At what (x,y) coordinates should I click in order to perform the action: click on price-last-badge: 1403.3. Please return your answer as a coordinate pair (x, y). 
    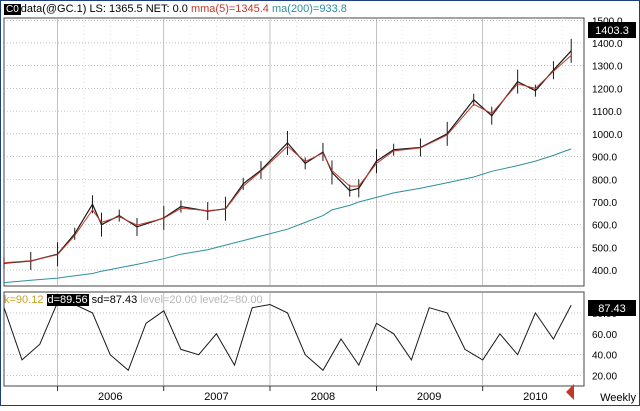
    Looking at the image, I should click on (612, 31).